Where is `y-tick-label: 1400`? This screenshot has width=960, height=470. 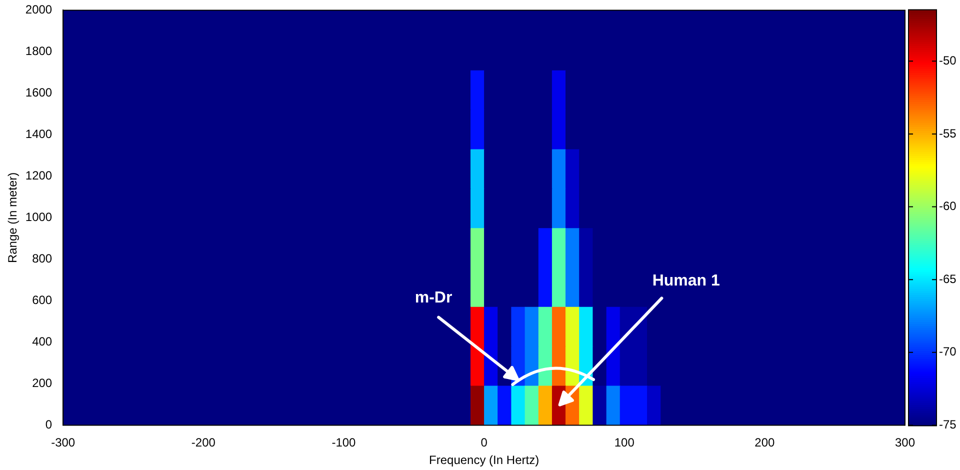 y-tick-label: 1400 is located at coordinates (38, 134).